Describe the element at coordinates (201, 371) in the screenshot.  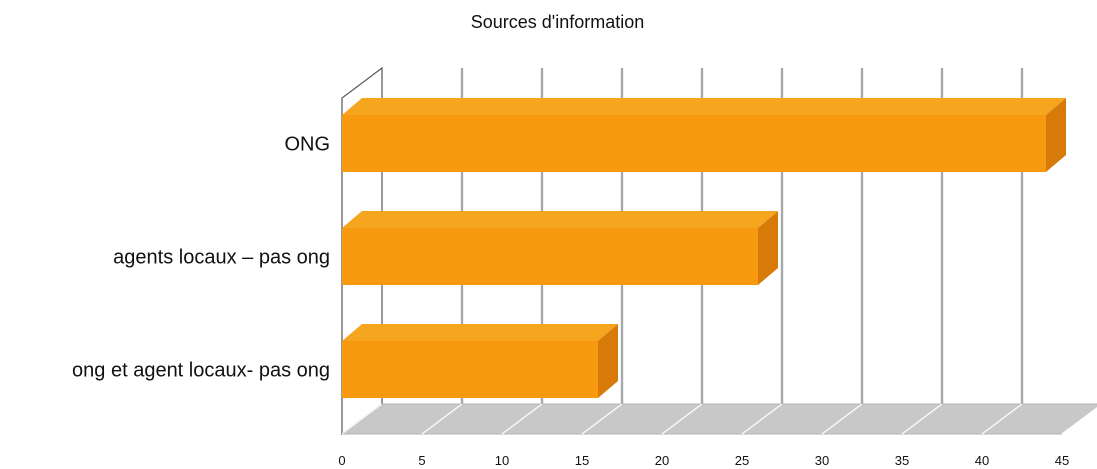
I see `category-label: ong et agent locaux- pas ong` at that location.